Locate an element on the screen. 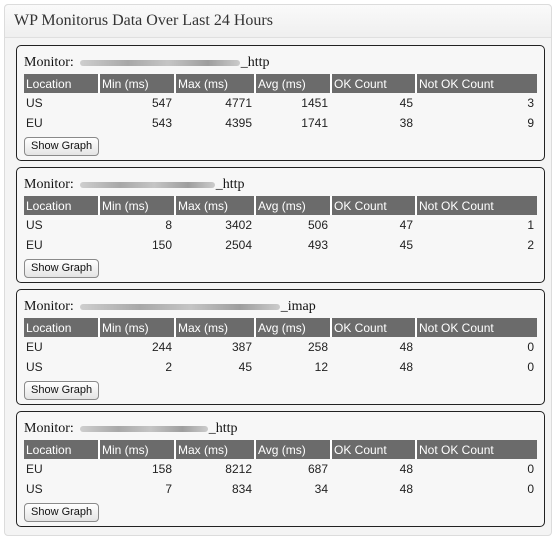 The height and width of the screenshot is (544, 558). table-row: EU 543 4395 1741 38 9 is located at coordinates (280, 123).